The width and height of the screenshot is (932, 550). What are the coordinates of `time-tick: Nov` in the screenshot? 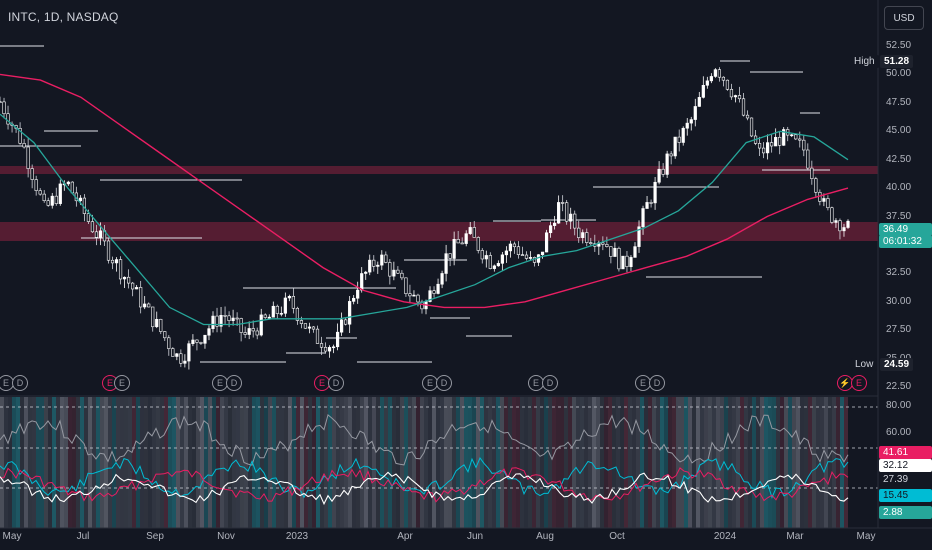 It's located at (226, 536).